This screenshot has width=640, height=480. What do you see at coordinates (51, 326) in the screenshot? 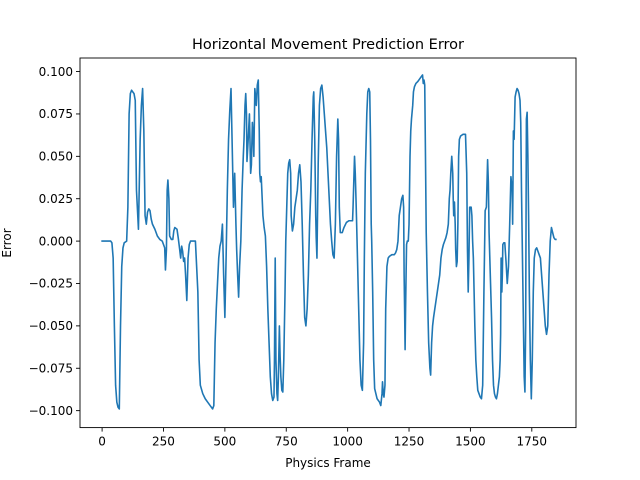
I see `y-tick-label: −0.050` at bounding box center [51, 326].